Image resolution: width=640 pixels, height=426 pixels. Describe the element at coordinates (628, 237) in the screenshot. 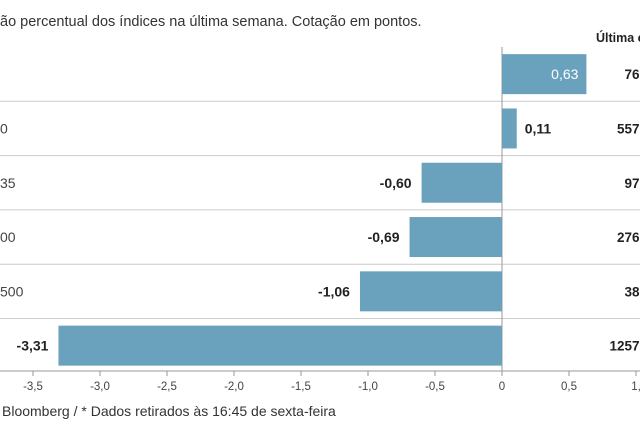

I see `last-value: 2760` at that location.